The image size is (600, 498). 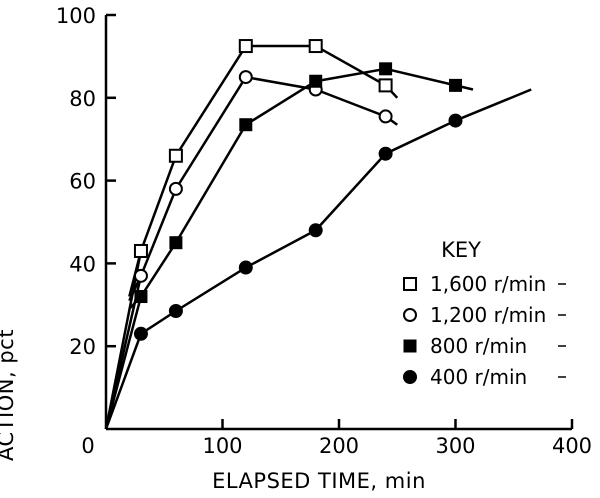 I want to click on x-tick-label: 0, so click(x=87, y=446).